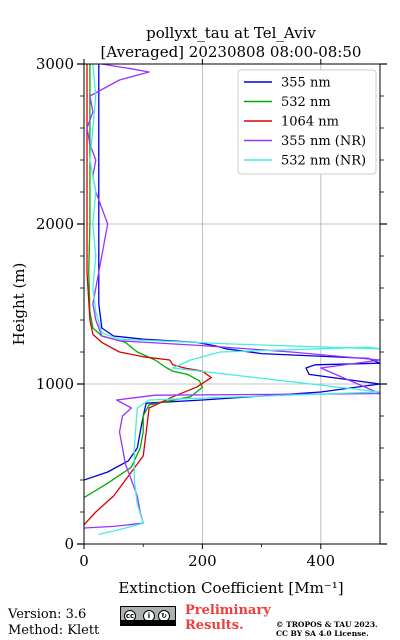 The height and width of the screenshot is (640, 400). Describe the element at coordinates (310, 122) in the screenshot. I see `legend-label-2: 1064 nm` at that location.